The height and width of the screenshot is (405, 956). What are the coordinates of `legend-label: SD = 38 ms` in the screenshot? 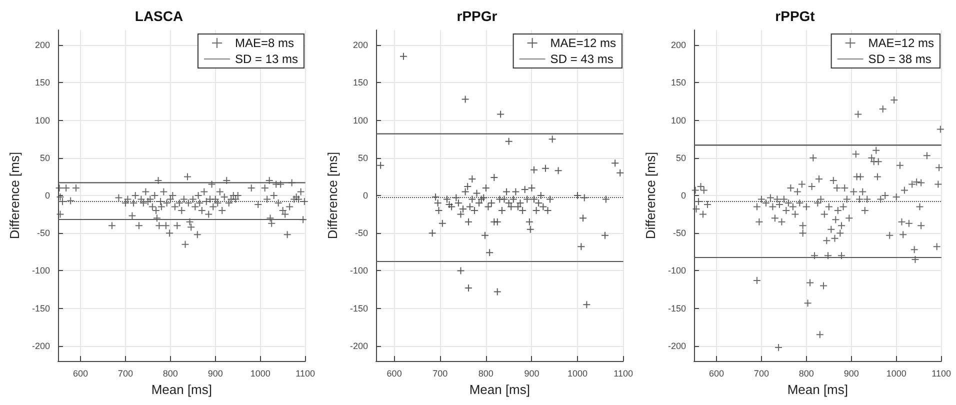 It's located at (900, 59).